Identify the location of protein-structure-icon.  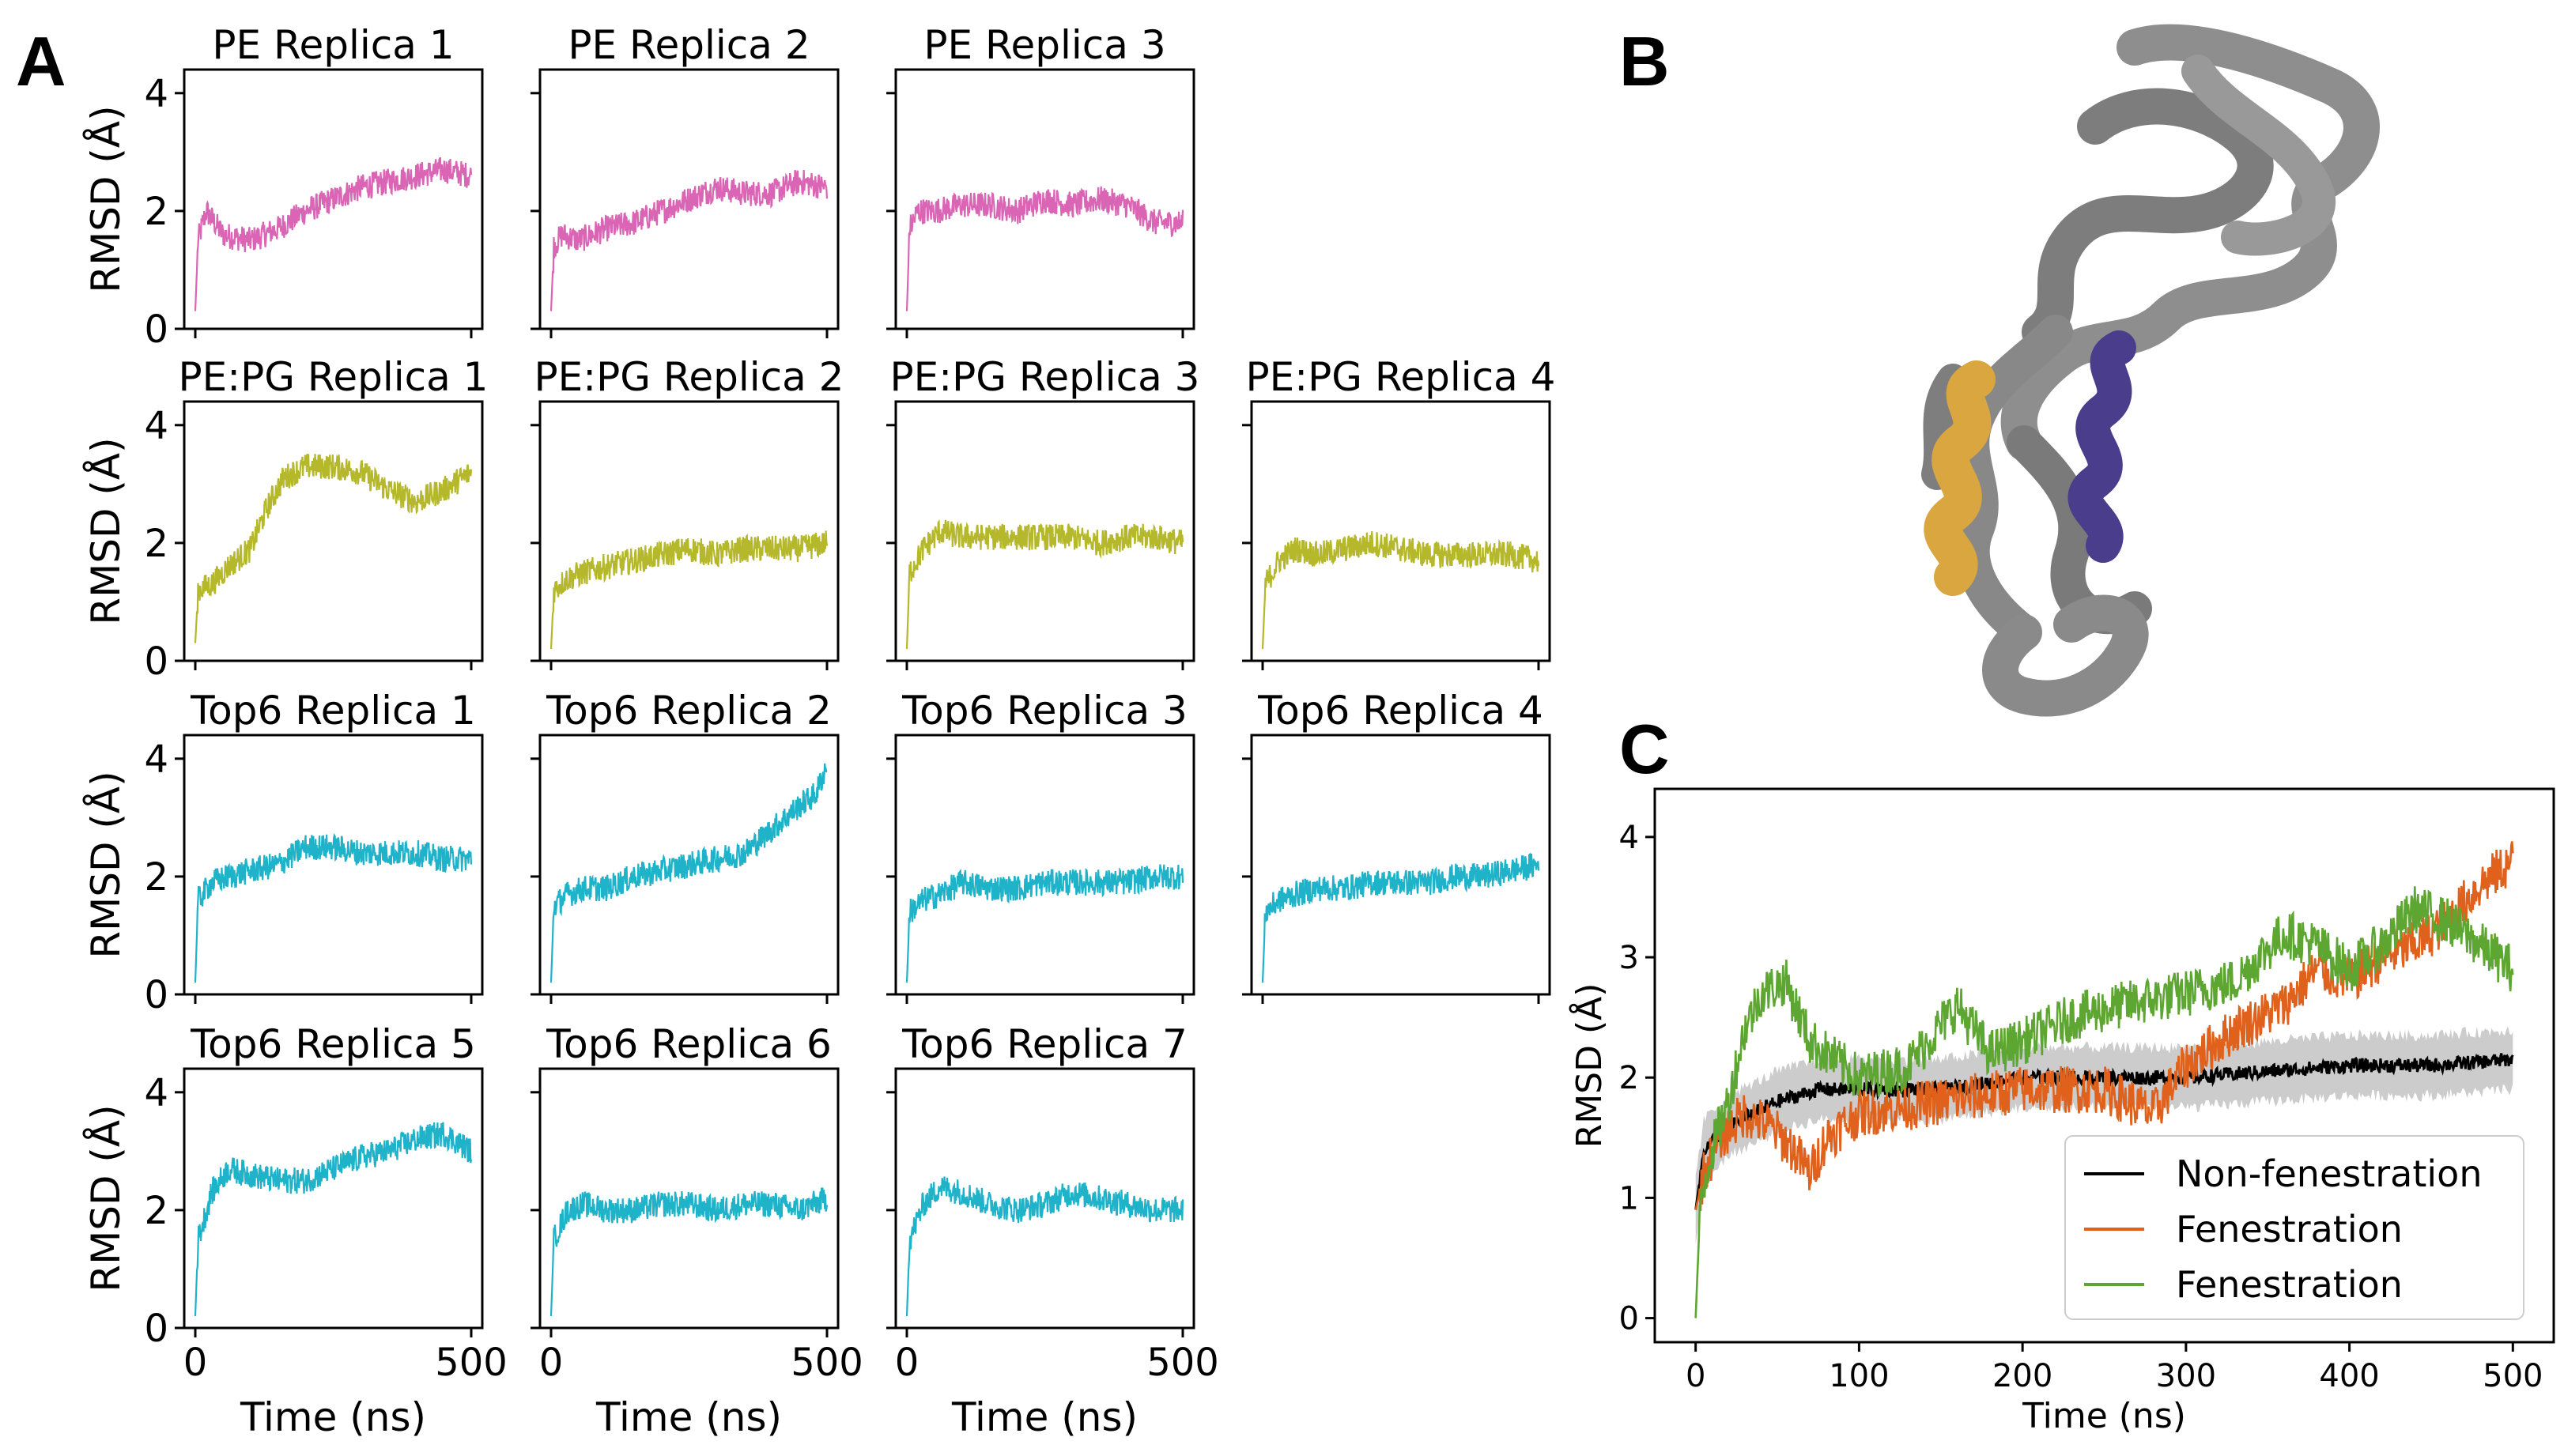
(2150, 370).